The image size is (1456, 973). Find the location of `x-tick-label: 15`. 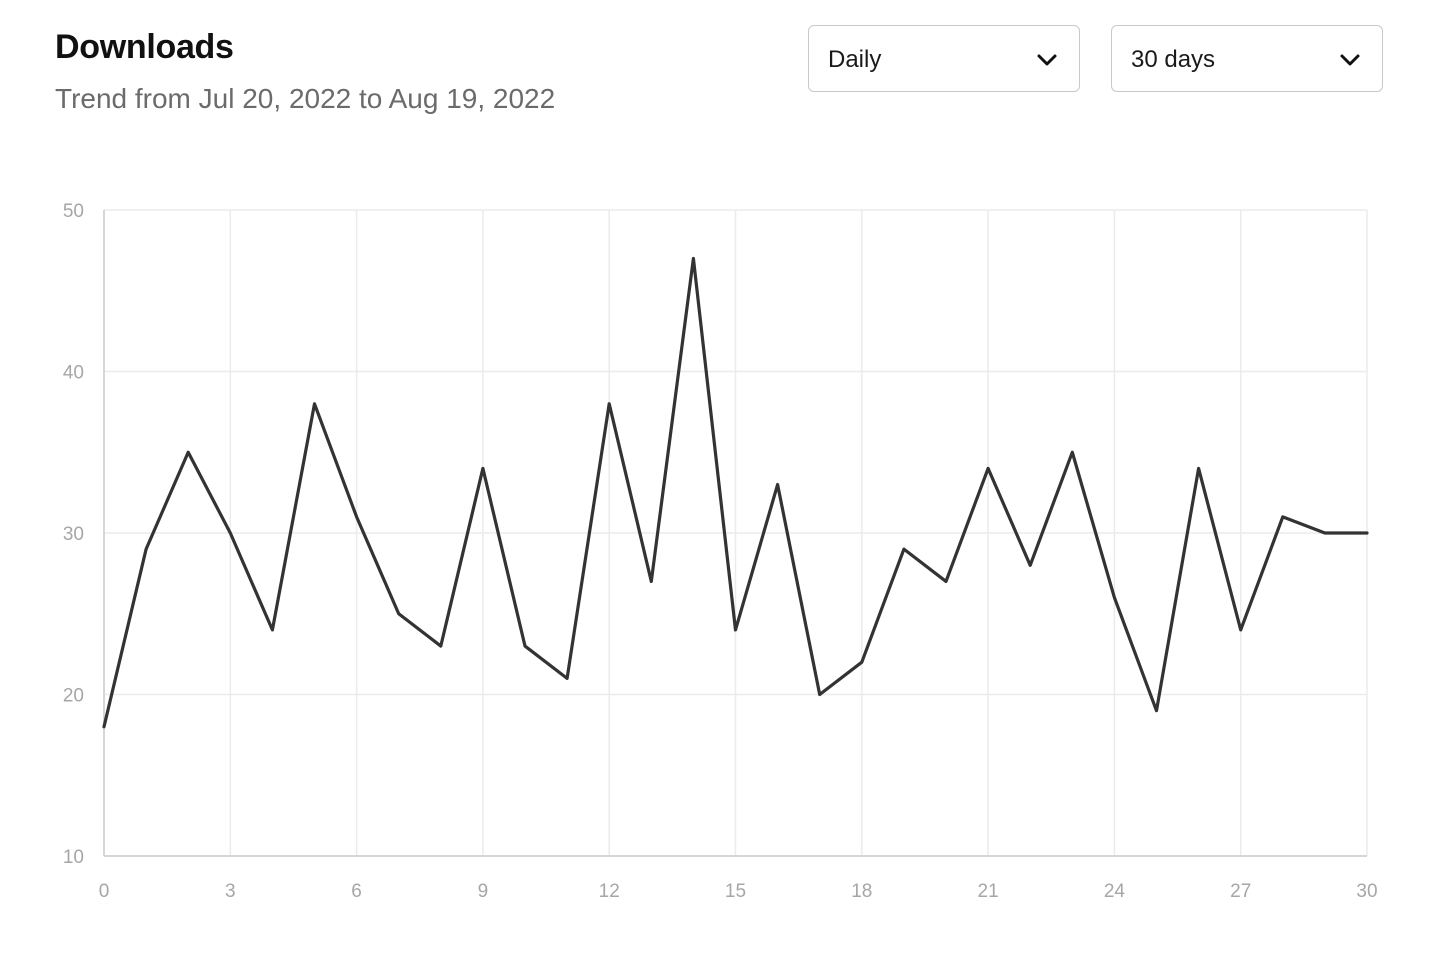

x-tick-label: 15 is located at coordinates (735, 891).